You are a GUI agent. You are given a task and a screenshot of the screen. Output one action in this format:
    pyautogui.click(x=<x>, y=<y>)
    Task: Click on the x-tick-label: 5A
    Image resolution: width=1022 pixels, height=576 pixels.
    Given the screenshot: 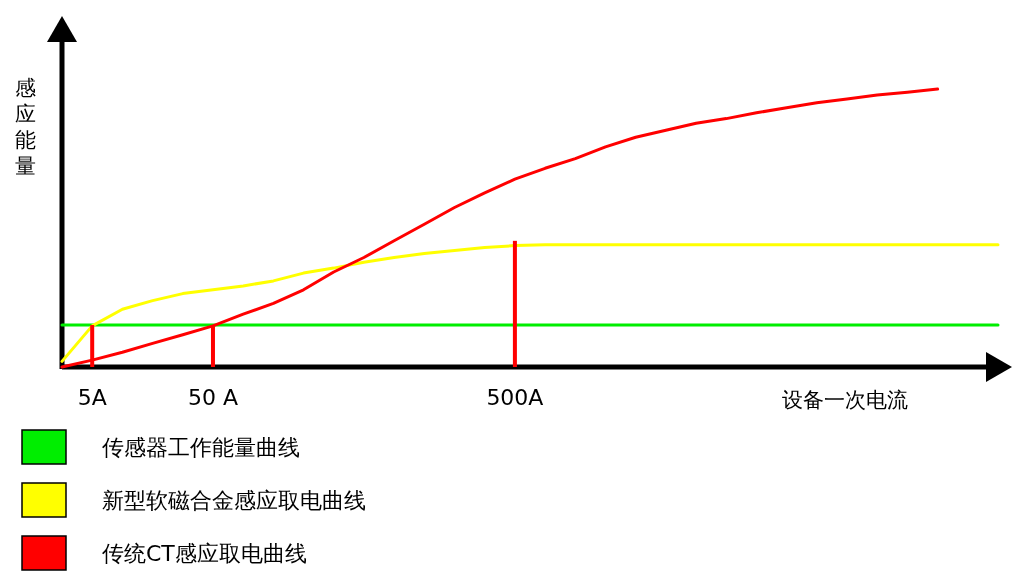 What is the action you would take?
    pyautogui.click(x=92, y=397)
    